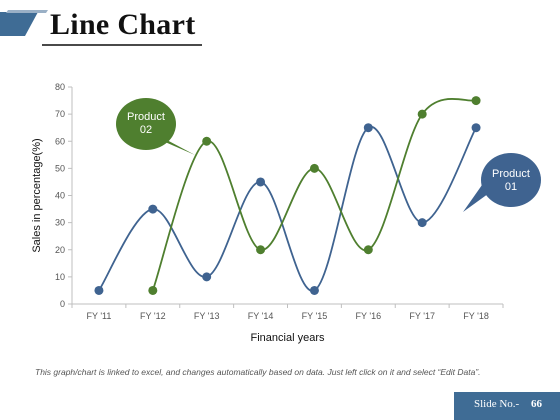 The width and height of the screenshot is (560, 420). What do you see at coordinates (476, 316) in the screenshot?
I see `x-tick-label: FY '18` at bounding box center [476, 316].